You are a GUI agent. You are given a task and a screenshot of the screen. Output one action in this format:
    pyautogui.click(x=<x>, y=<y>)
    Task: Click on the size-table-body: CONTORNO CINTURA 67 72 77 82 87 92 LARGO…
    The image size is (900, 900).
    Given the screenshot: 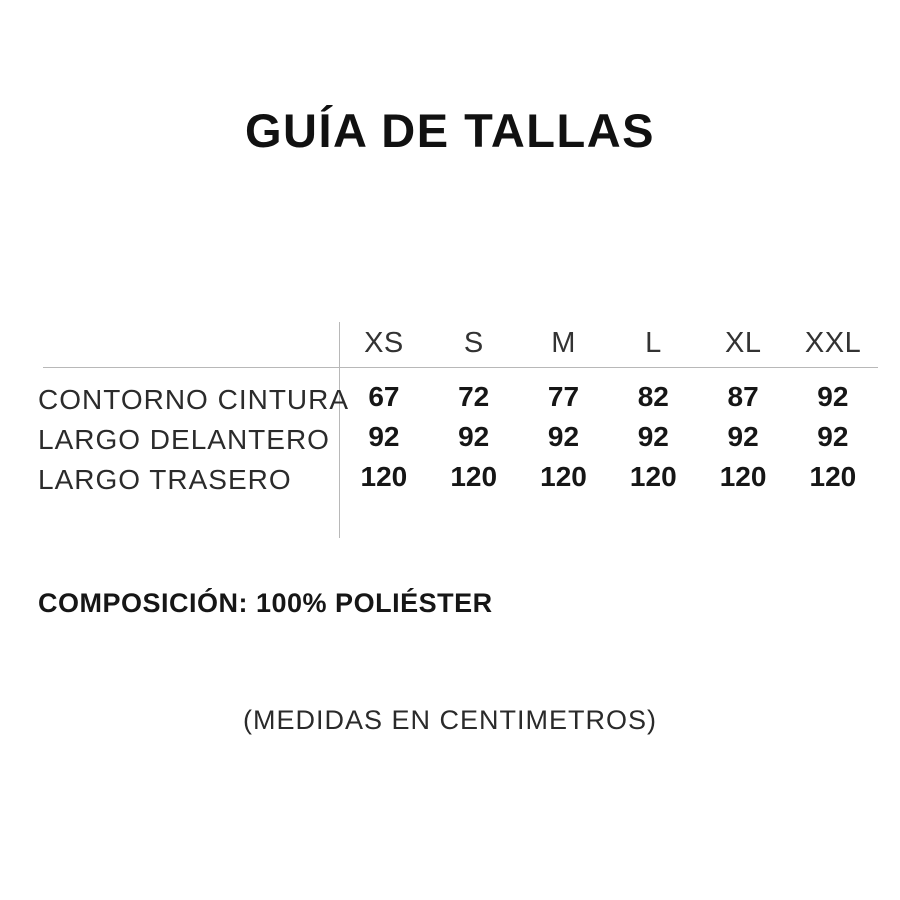 What is the action you would take?
    pyautogui.click(x=450, y=437)
    